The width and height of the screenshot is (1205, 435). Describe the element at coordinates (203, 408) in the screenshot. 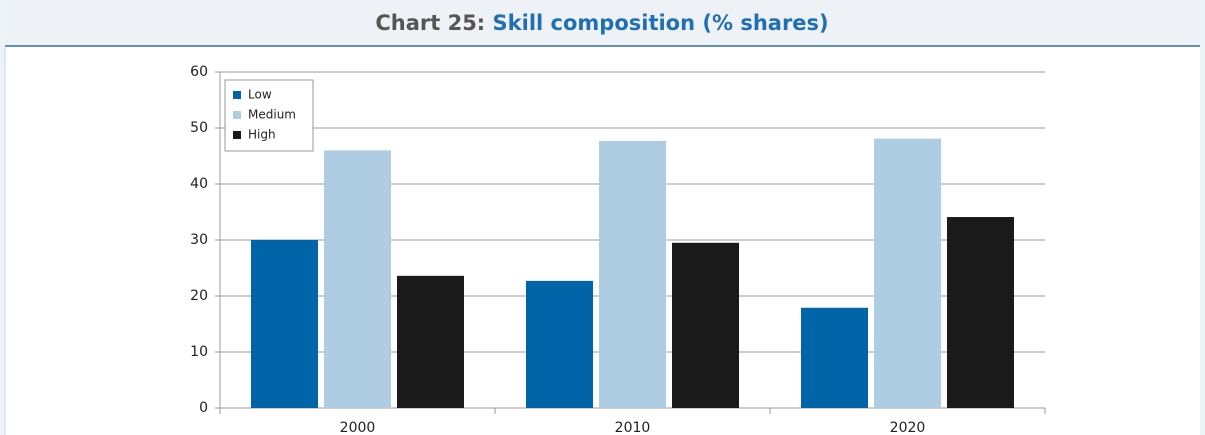

I see `y-tick-label: 0` at that location.